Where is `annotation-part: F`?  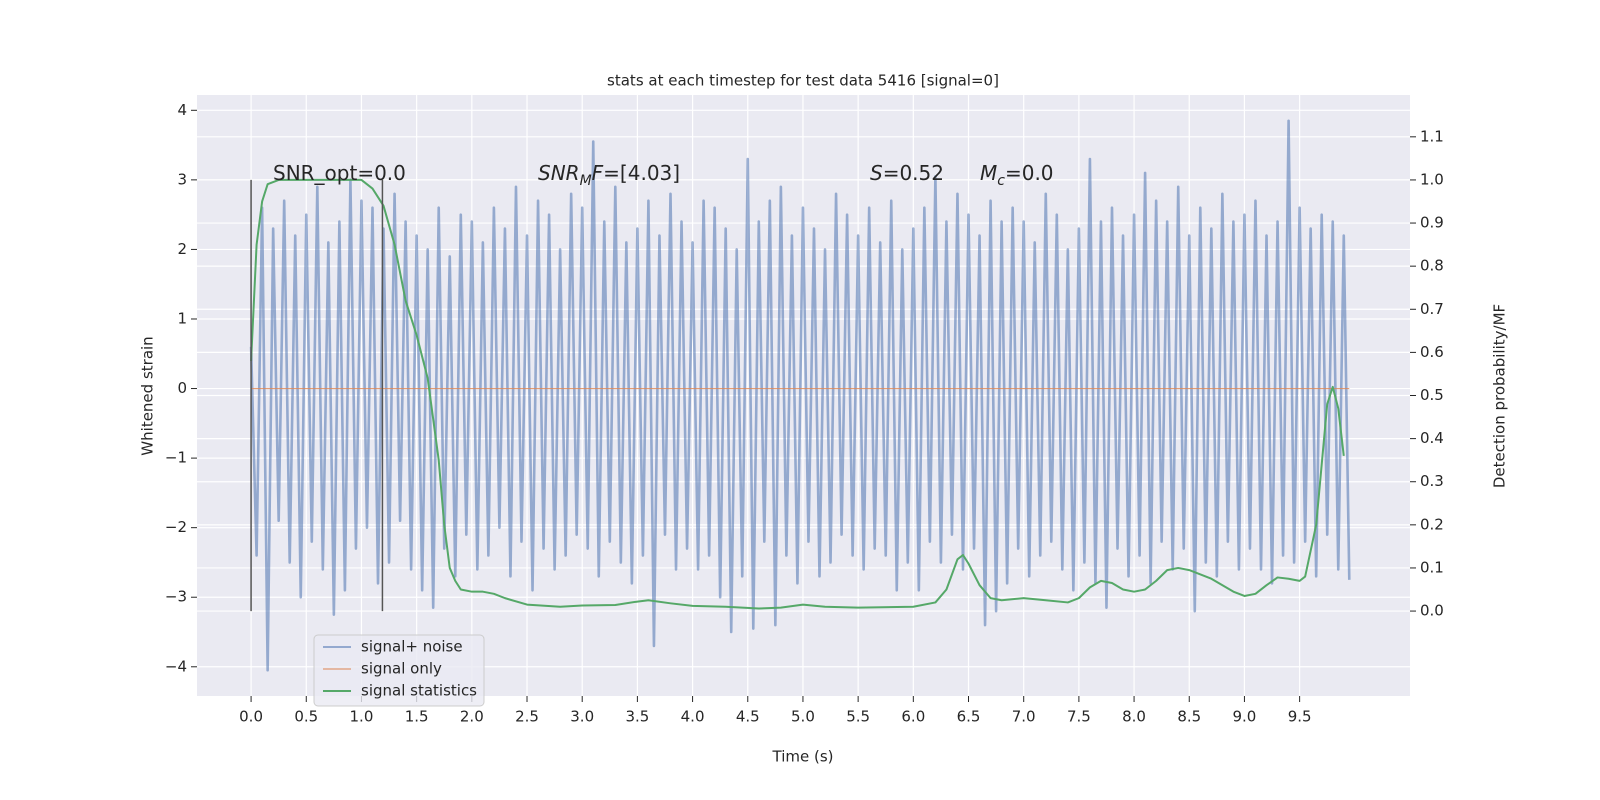 annotation-part: F is located at coordinates (598, 173).